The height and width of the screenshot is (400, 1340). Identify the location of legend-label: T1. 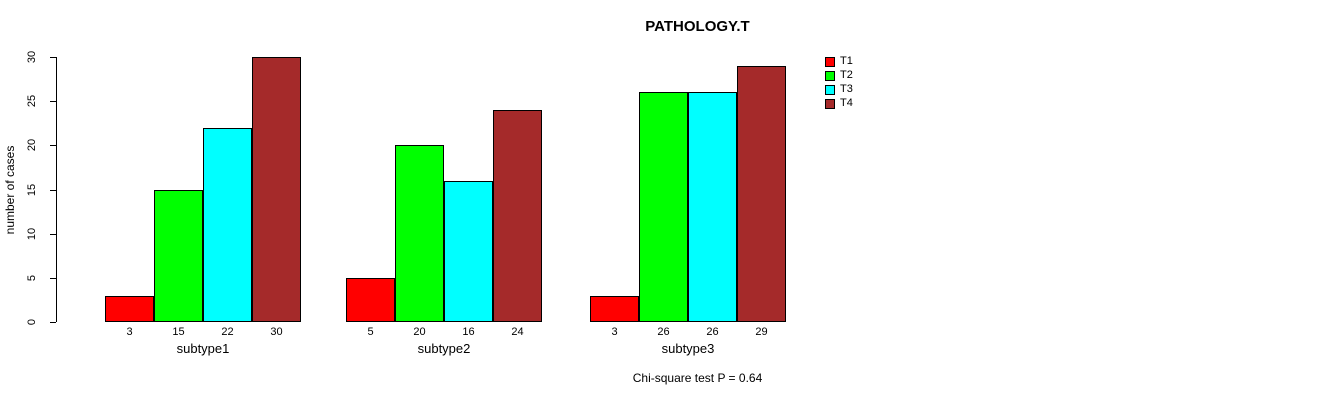
(846, 61).